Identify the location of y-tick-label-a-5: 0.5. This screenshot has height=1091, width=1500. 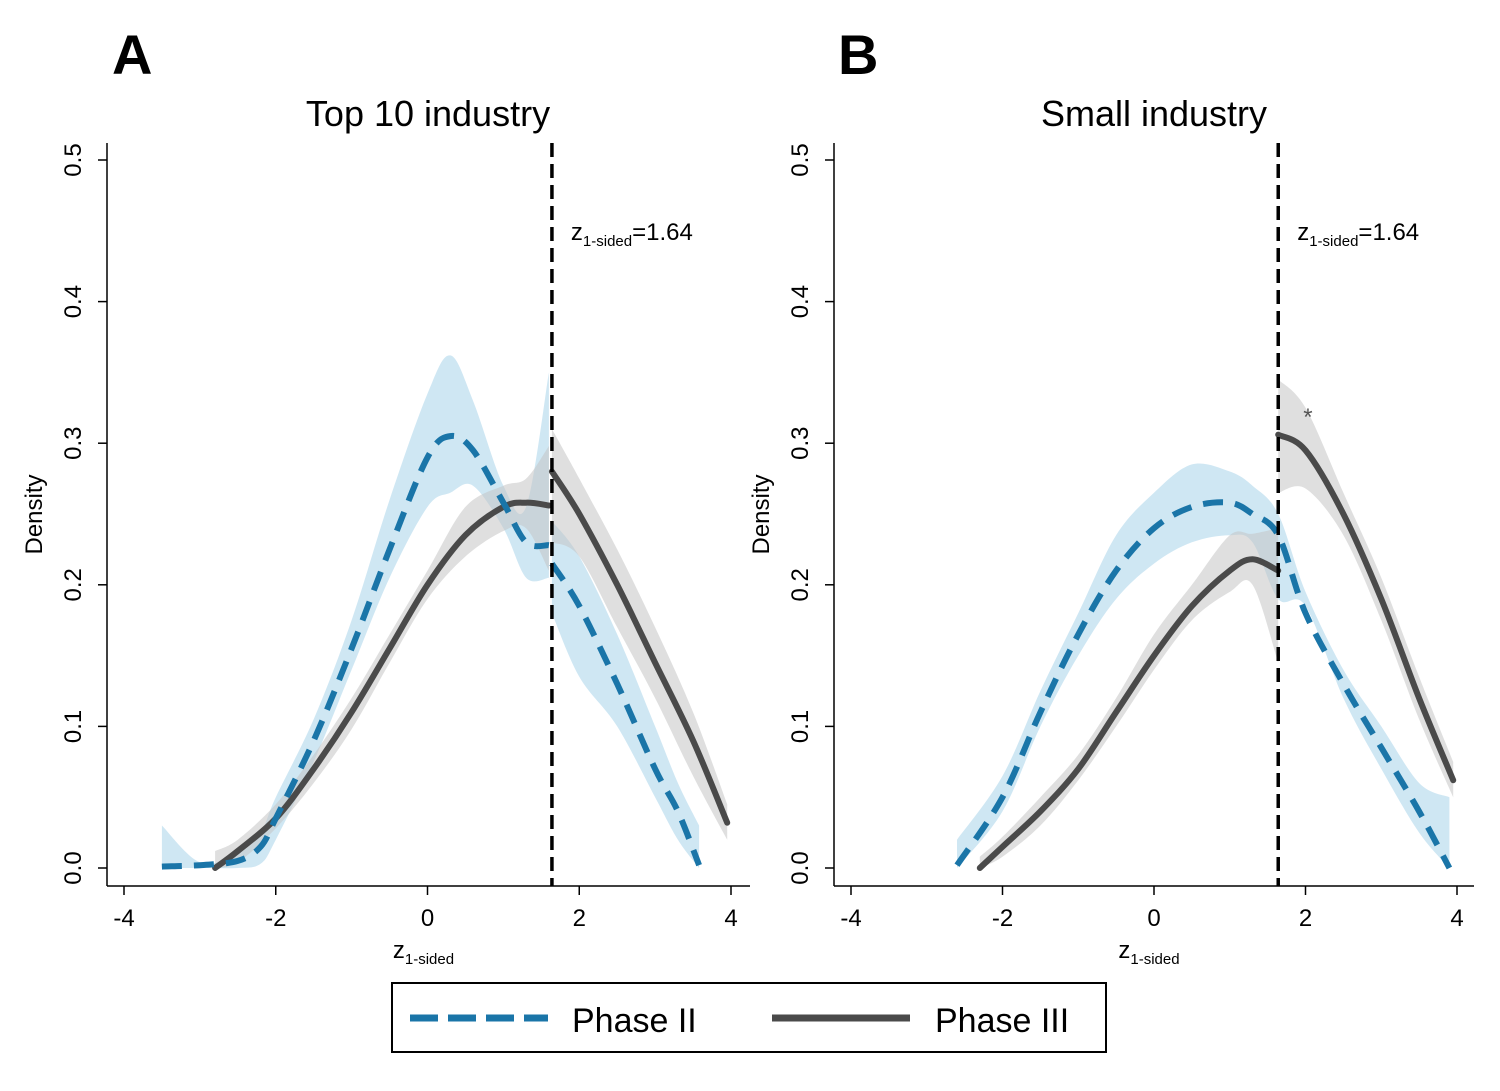
(73, 159).